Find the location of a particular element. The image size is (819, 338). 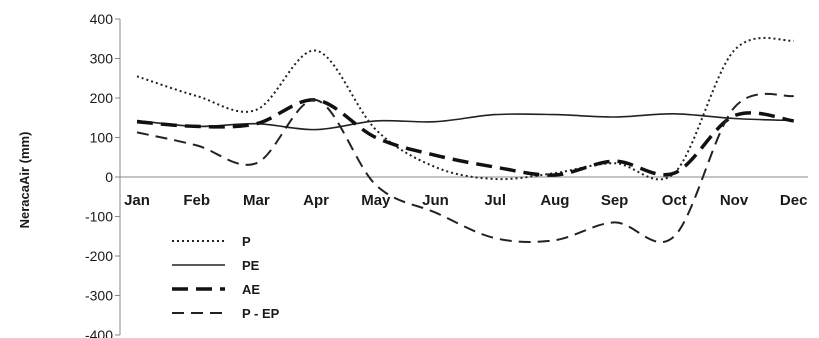

x-tick-label: Sep is located at coordinates (615, 200).